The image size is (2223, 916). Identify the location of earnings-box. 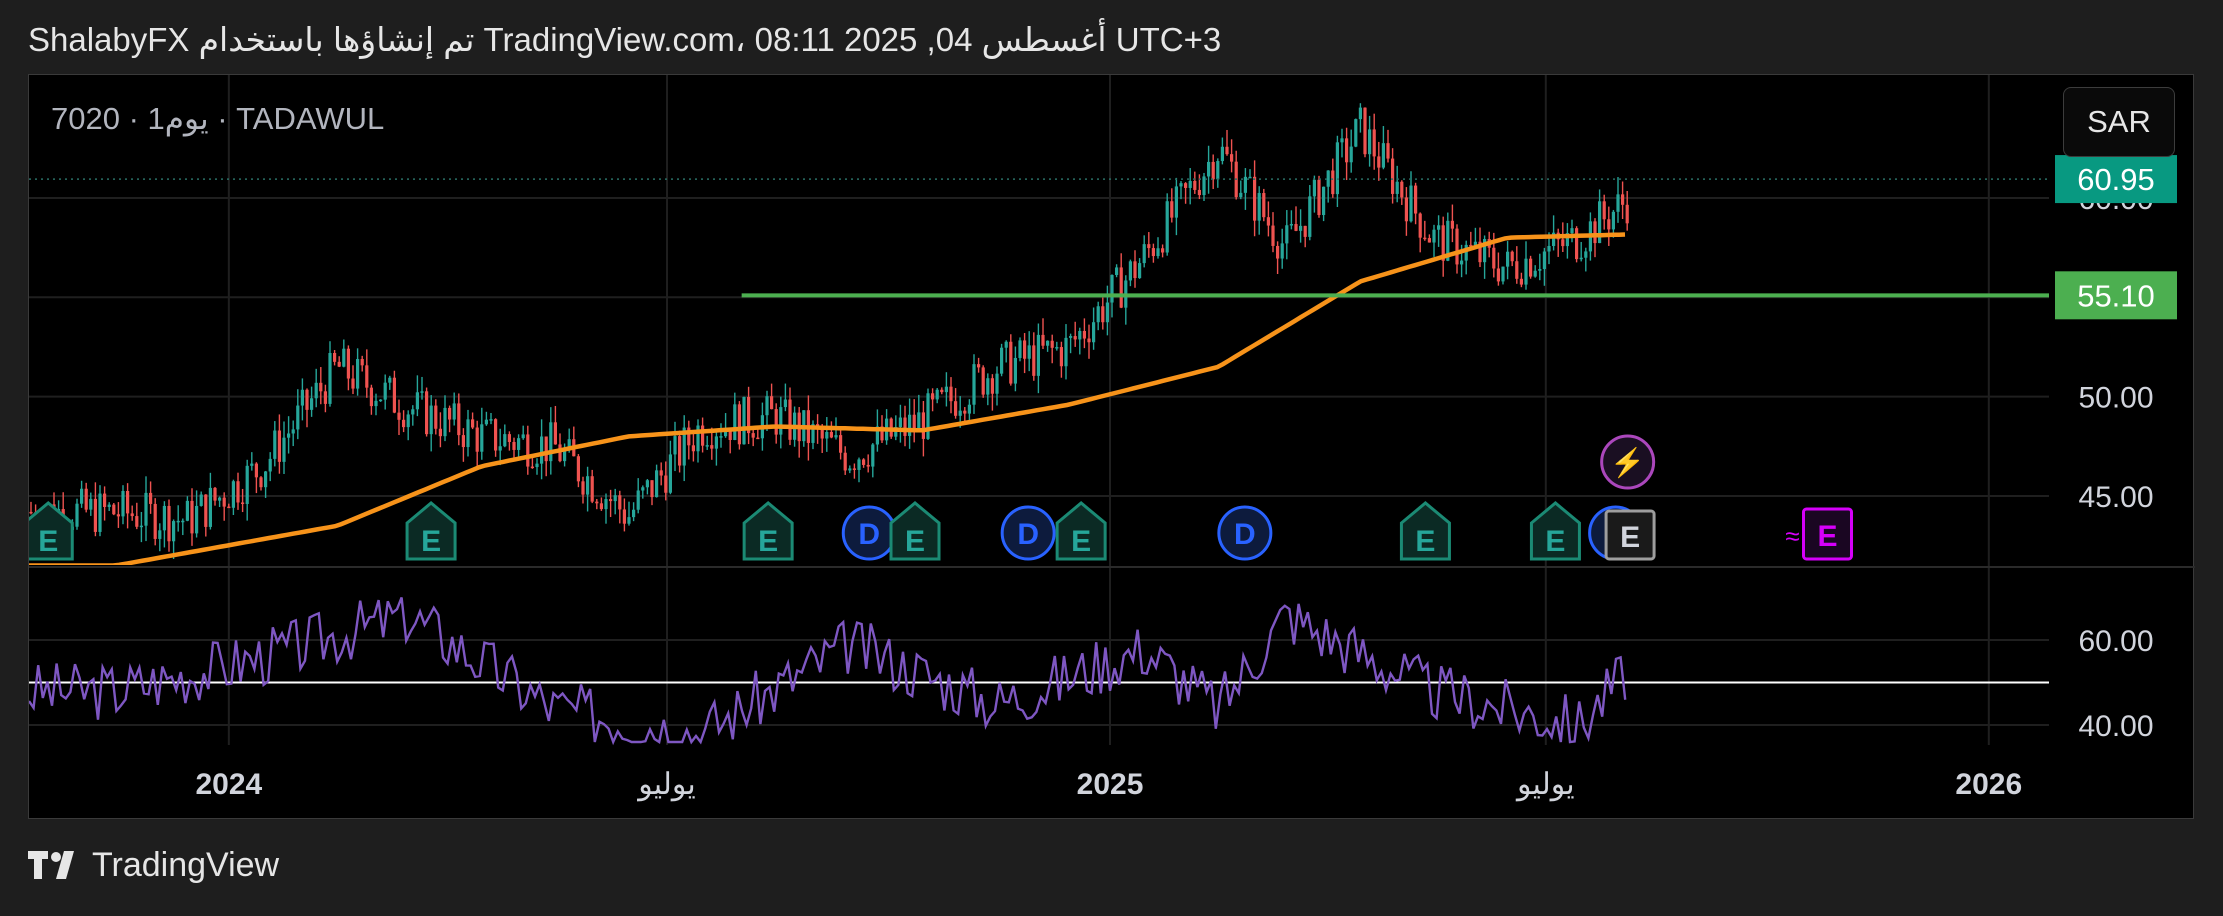
(1630, 535).